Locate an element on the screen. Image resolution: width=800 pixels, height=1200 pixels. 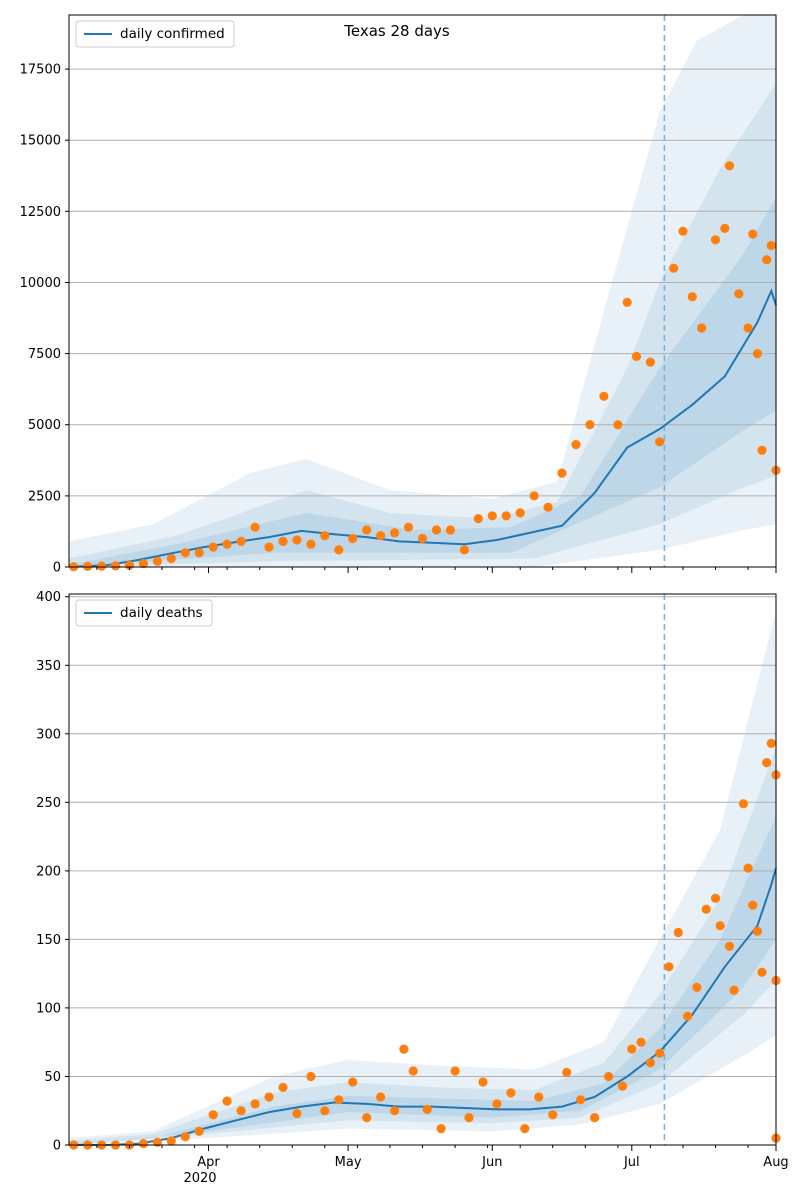
confirmed-legend: daily confirmed is located at coordinates (155, 34).